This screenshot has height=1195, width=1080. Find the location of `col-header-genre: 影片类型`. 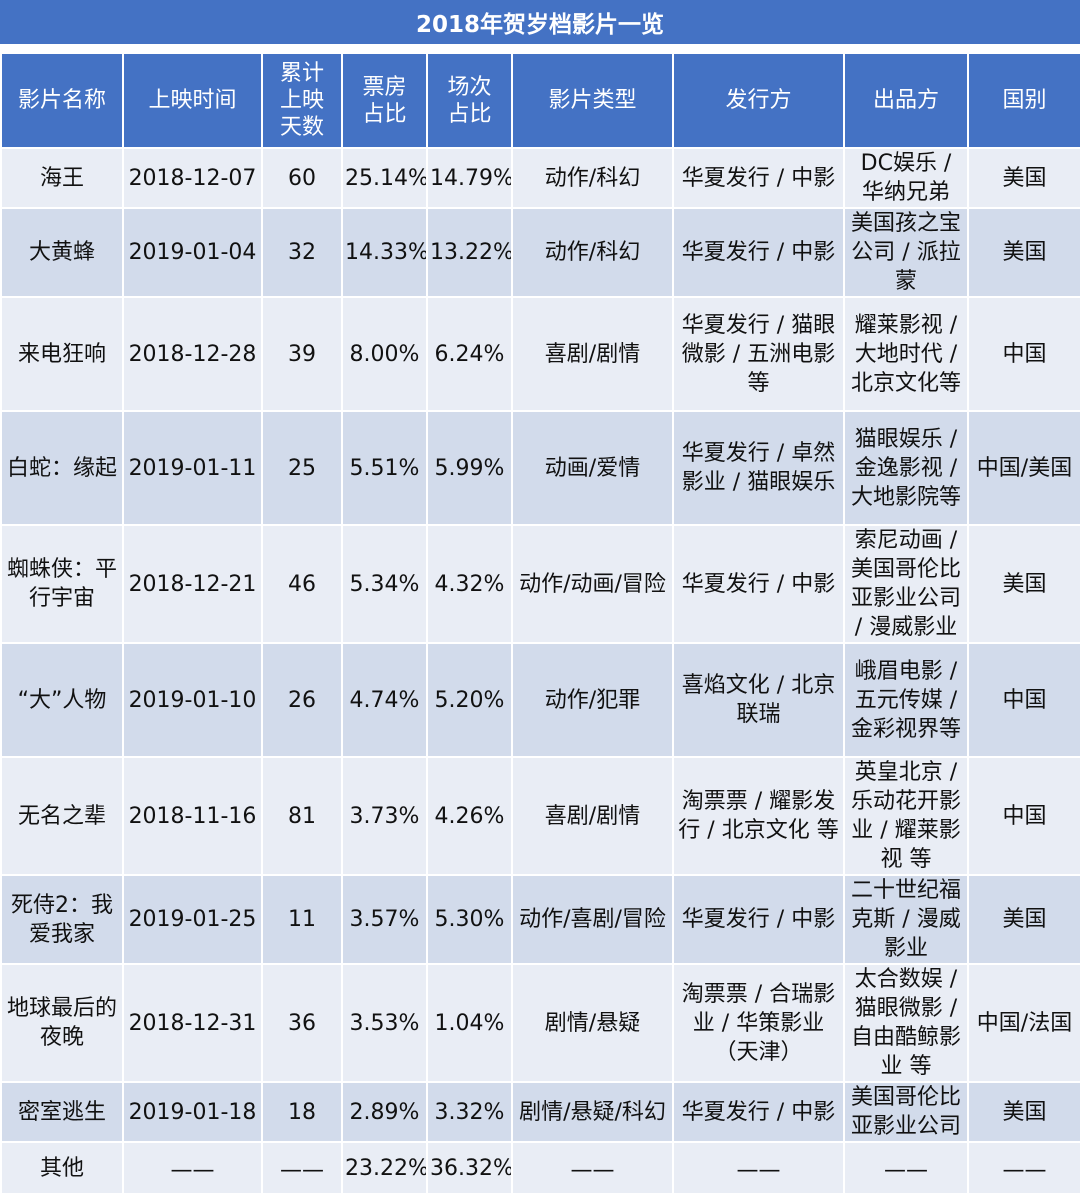

col-header-genre: 影片类型 is located at coordinates (592, 100).